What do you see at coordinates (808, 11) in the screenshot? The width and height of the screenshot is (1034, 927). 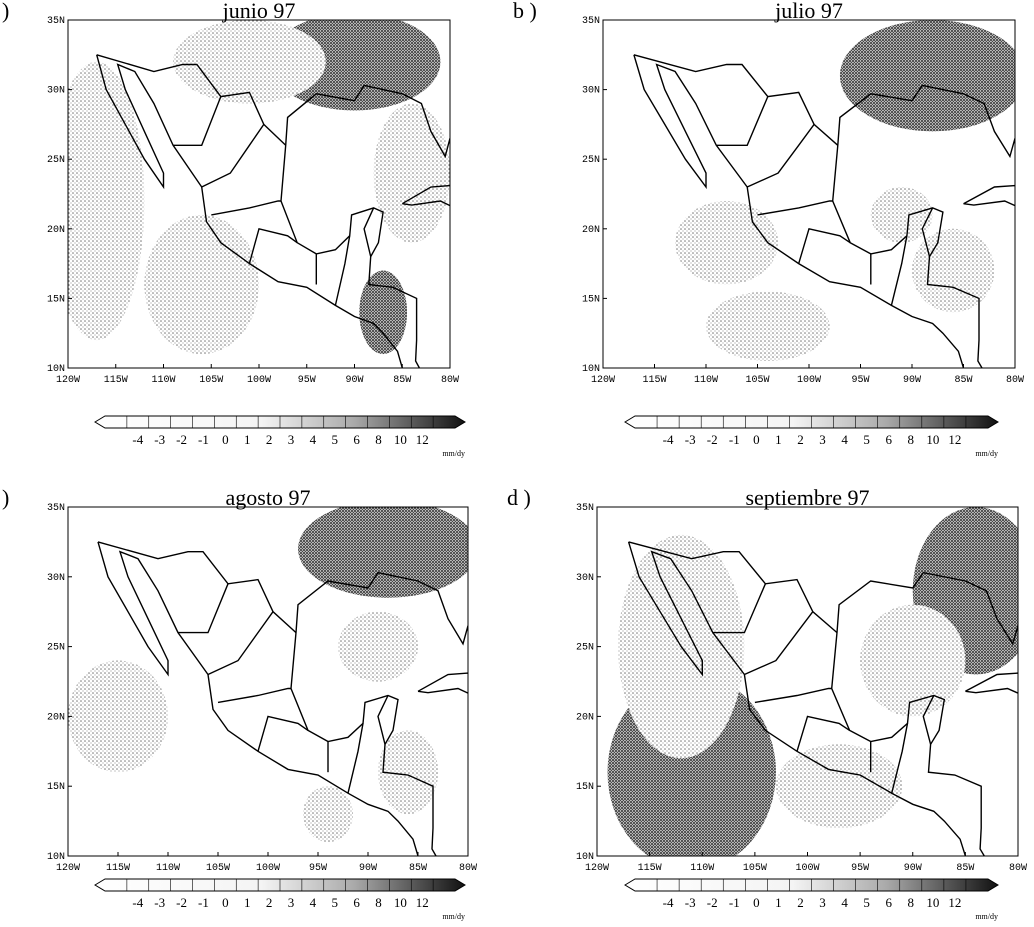 I see `panel-title: julio 97` at bounding box center [808, 11].